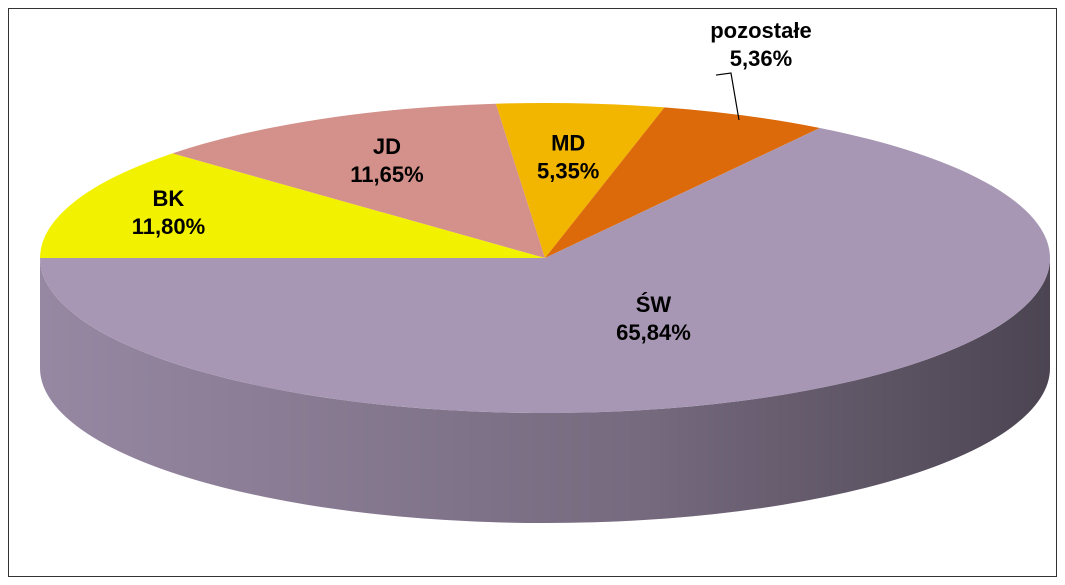 Image resolution: width=1065 pixels, height=585 pixels. Describe the element at coordinates (760, 30) in the screenshot. I see `slice-name: pozostałe` at that location.